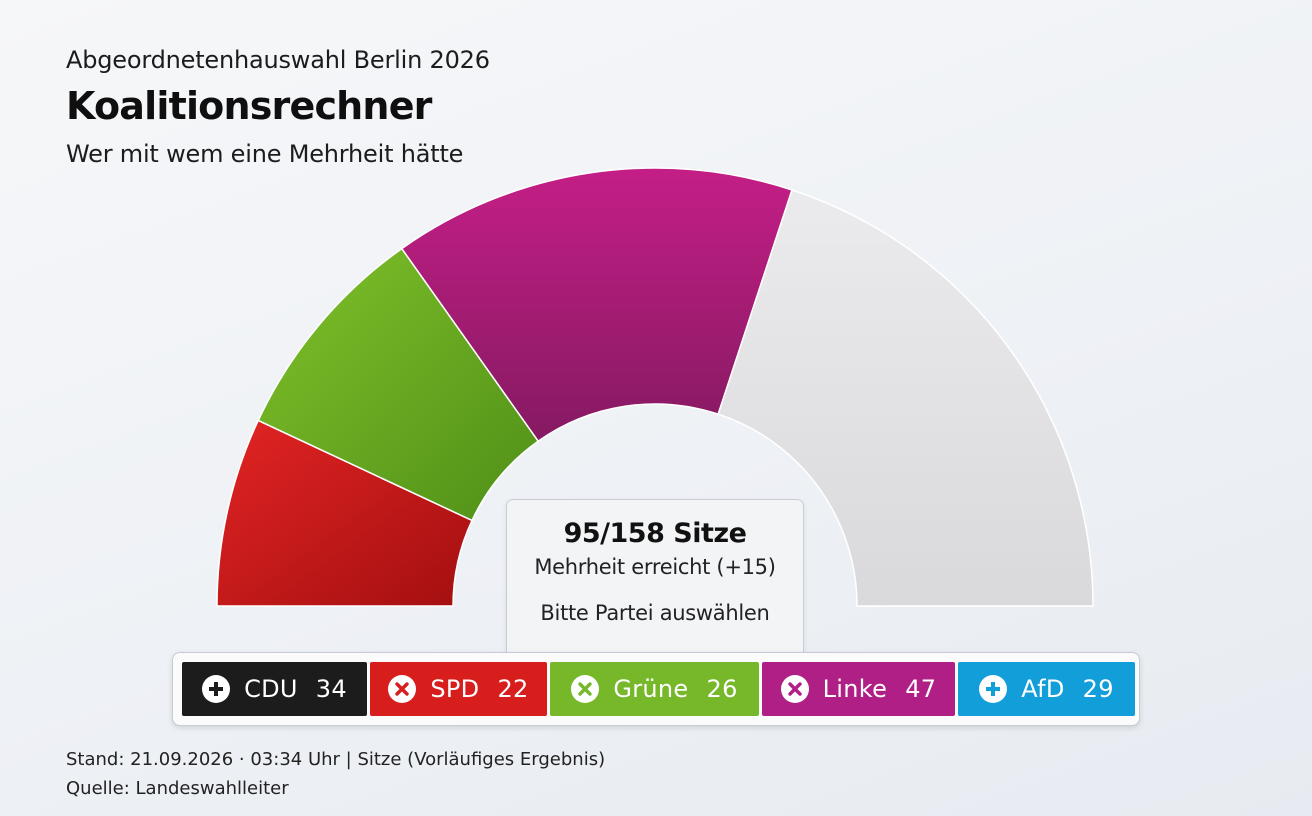 The height and width of the screenshot is (816, 1312). What do you see at coordinates (249, 106) in the screenshot?
I see `page-title: Koalitionsrechner` at bounding box center [249, 106].